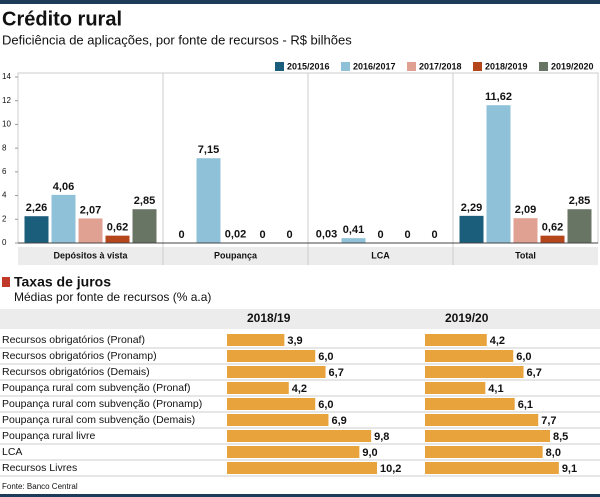 The image size is (600, 497). What do you see at coordinates (300, 319) in the screenshot?
I see `header-band` at bounding box center [300, 319].